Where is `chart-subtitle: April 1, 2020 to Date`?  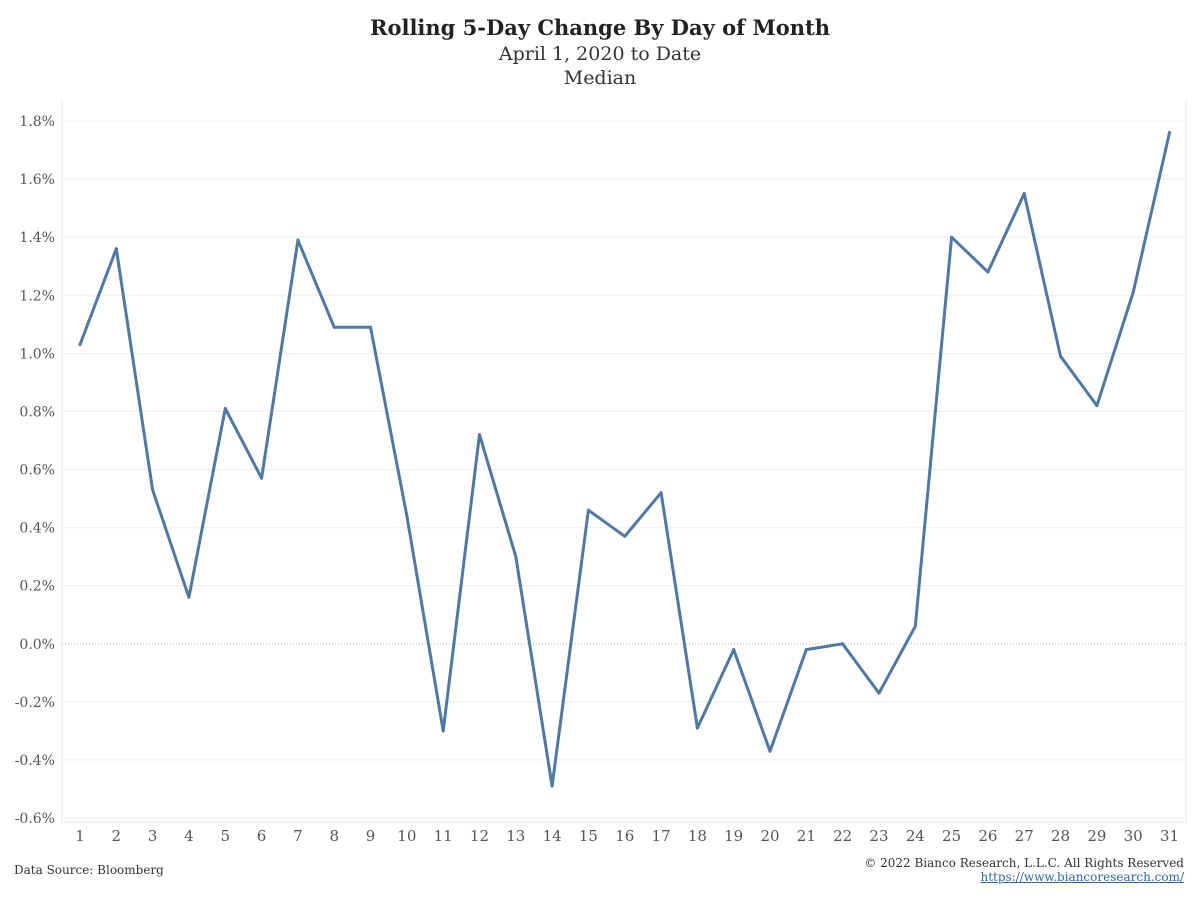
chart-subtitle: April 1, 2020 to Date is located at coordinates (600, 54).